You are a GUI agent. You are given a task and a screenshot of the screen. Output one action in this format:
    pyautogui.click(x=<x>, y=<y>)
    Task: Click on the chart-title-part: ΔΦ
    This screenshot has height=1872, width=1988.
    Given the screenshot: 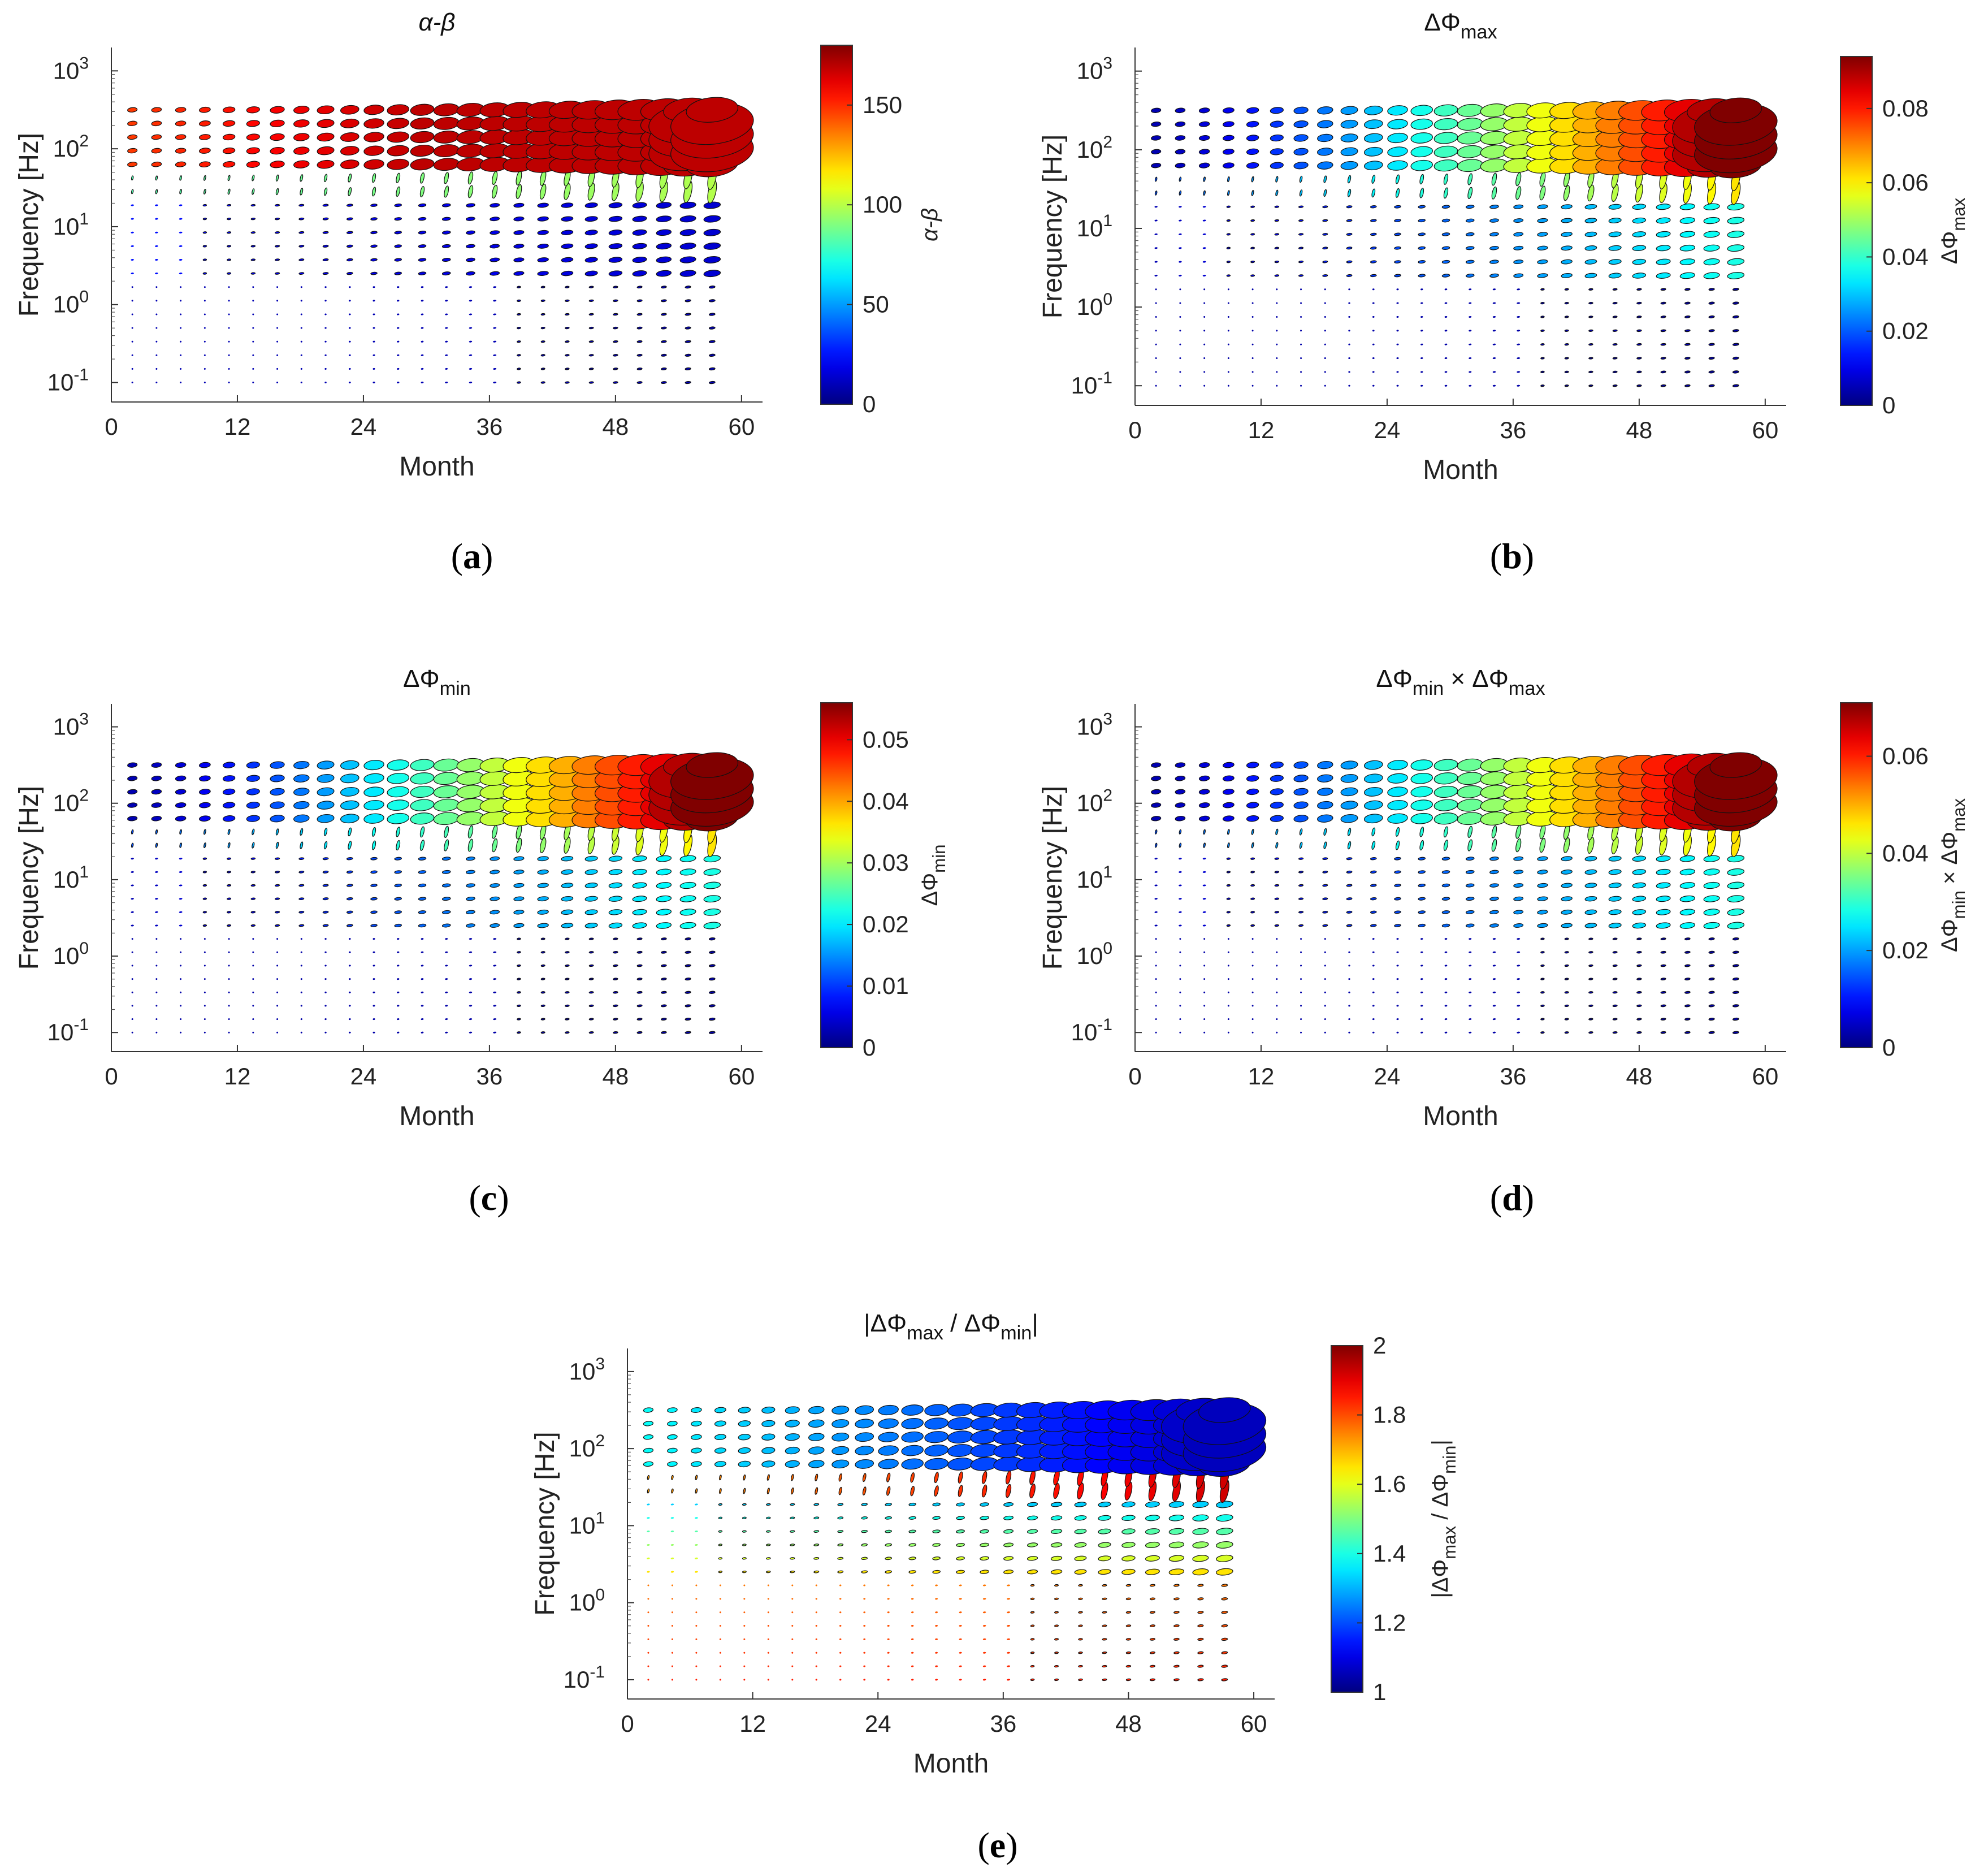 What is the action you would take?
    pyautogui.click(x=1394, y=679)
    